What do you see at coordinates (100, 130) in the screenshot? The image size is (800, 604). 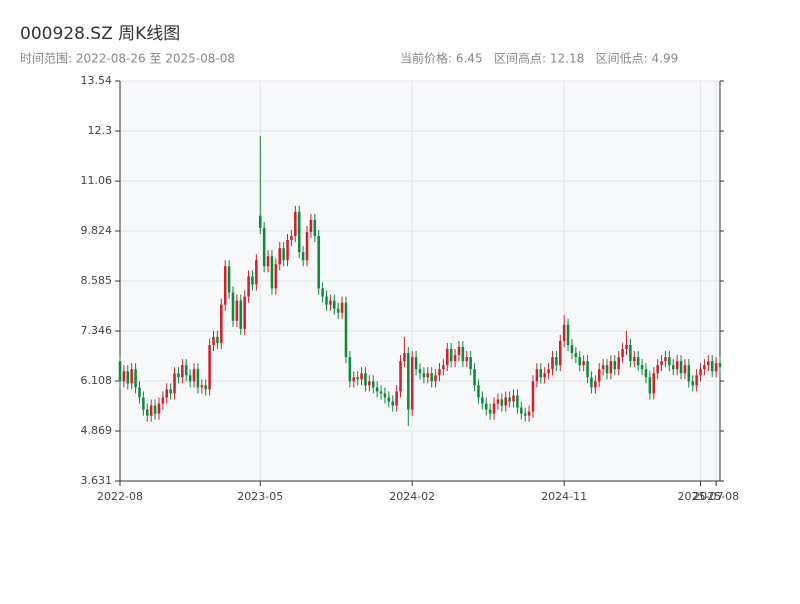 I see `y-tick-label: 12.3` at bounding box center [100, 130].